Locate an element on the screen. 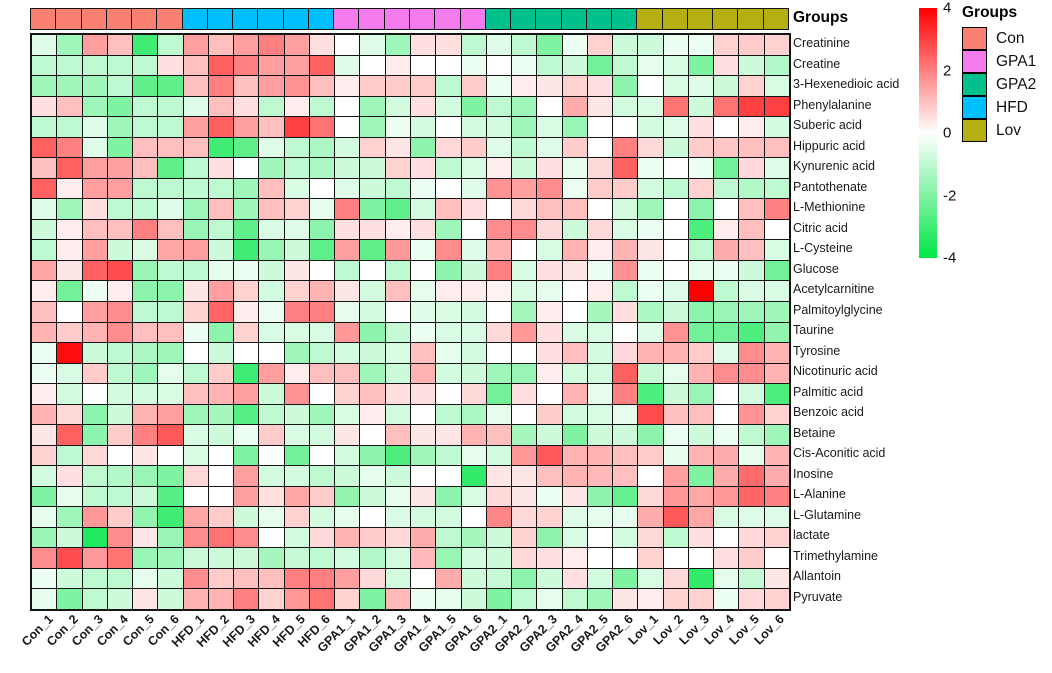 The image size is (1052, 673). legend-item-hfd: HFD is located at coordinates (999, 107).